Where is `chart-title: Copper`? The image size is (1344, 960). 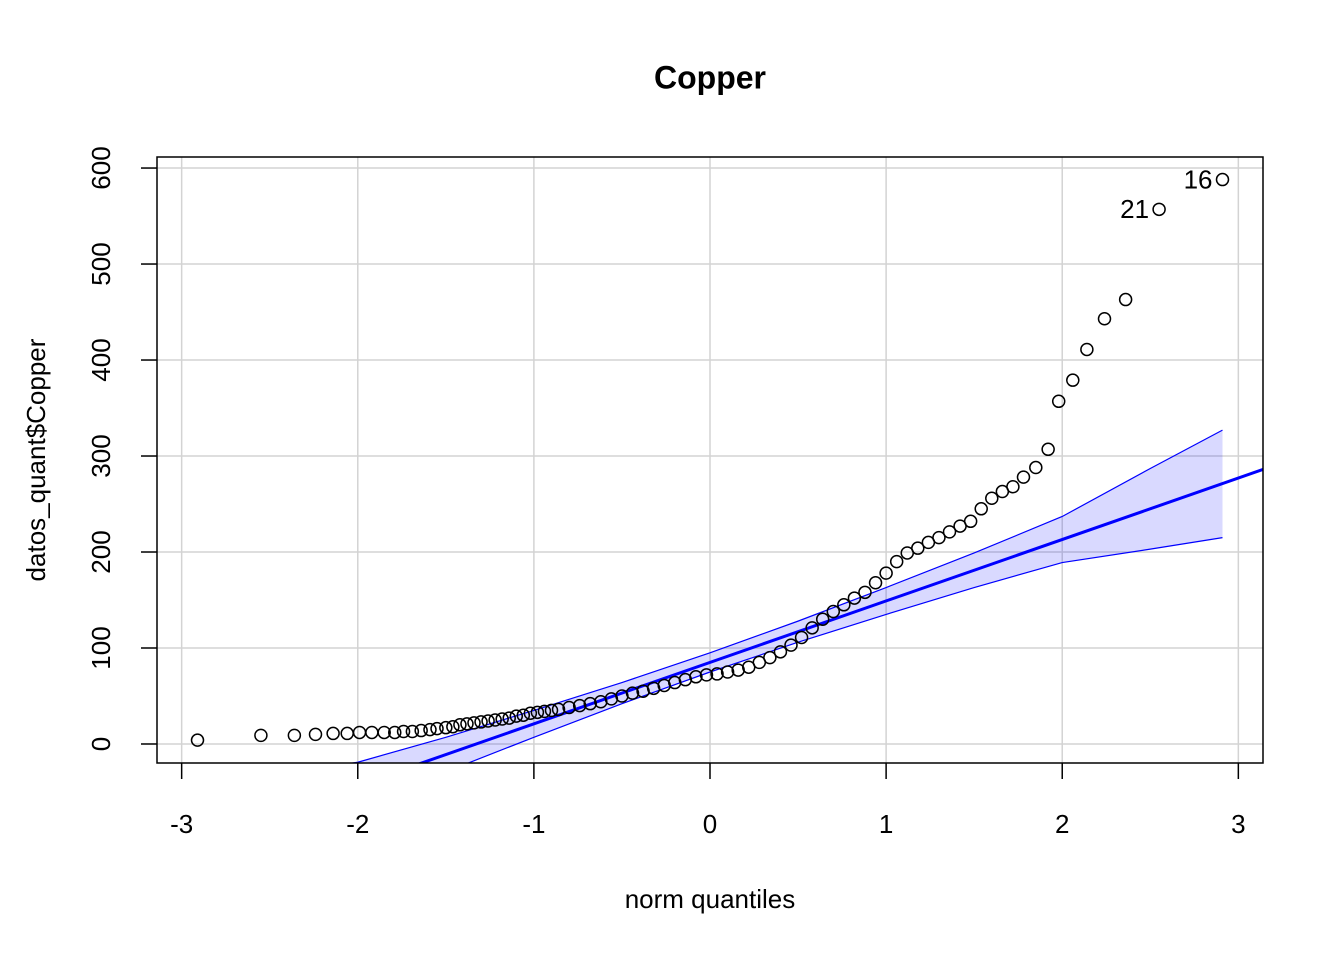 chart-title: Copper is located at coordinates (710, 77).